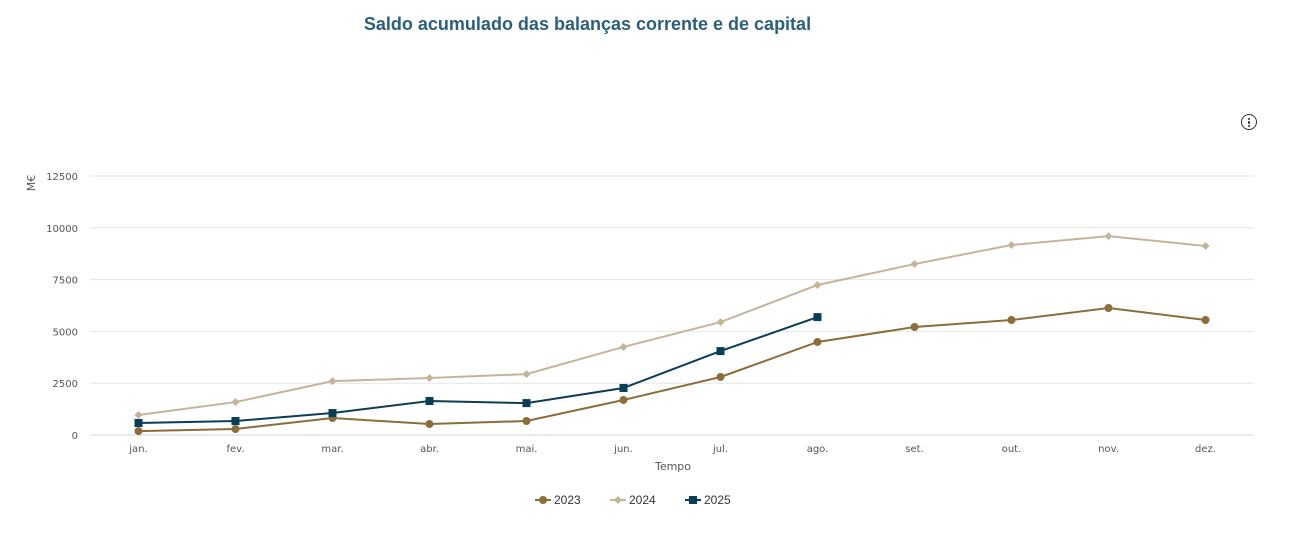 The image size is (1305, 546). I want to click on x-tick-label: dez., so click(1205, 449).